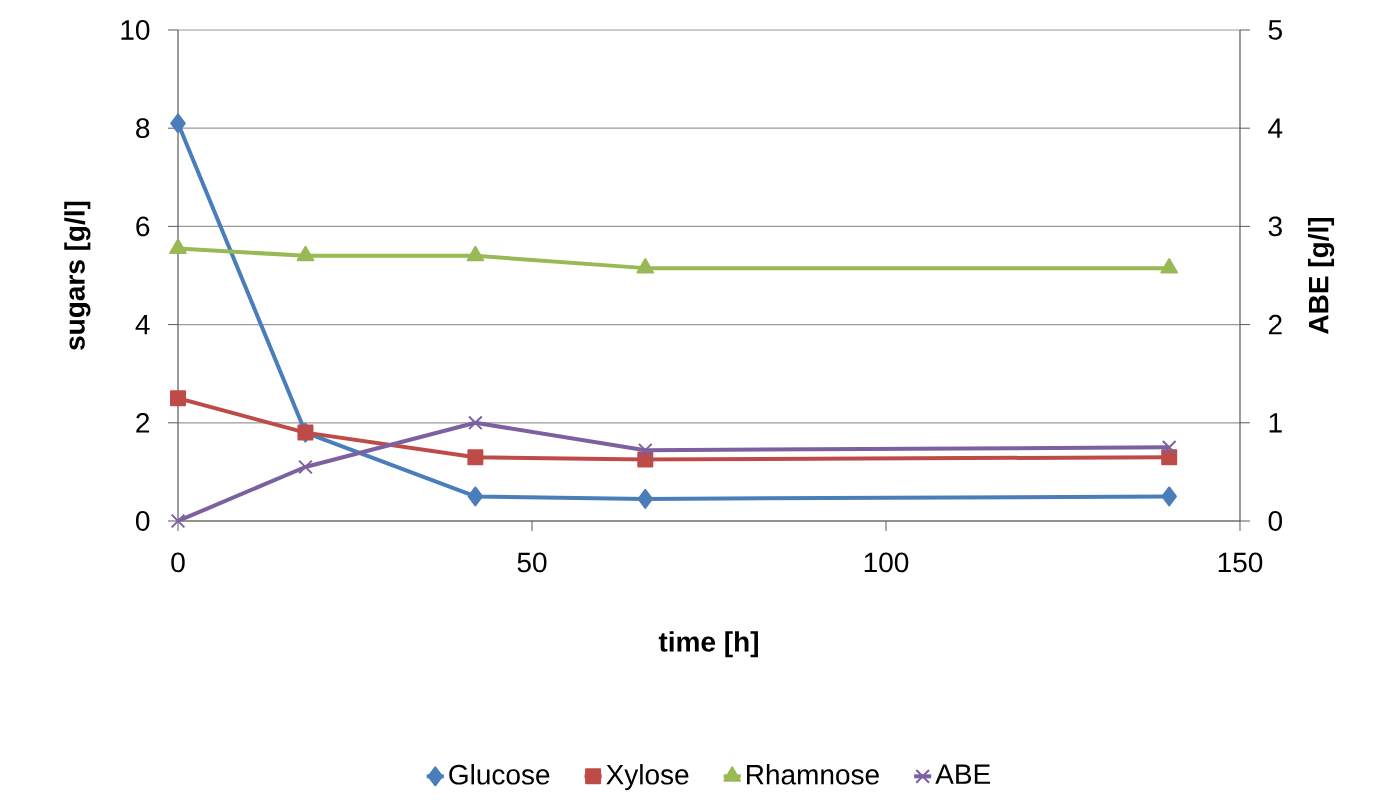 The width and height of the screenshot is (1389, 805). What do you see at coordinates (708, 644) in the screenshot?
I see `x-axis-title: time [h]` at bounding box center [708, 644].